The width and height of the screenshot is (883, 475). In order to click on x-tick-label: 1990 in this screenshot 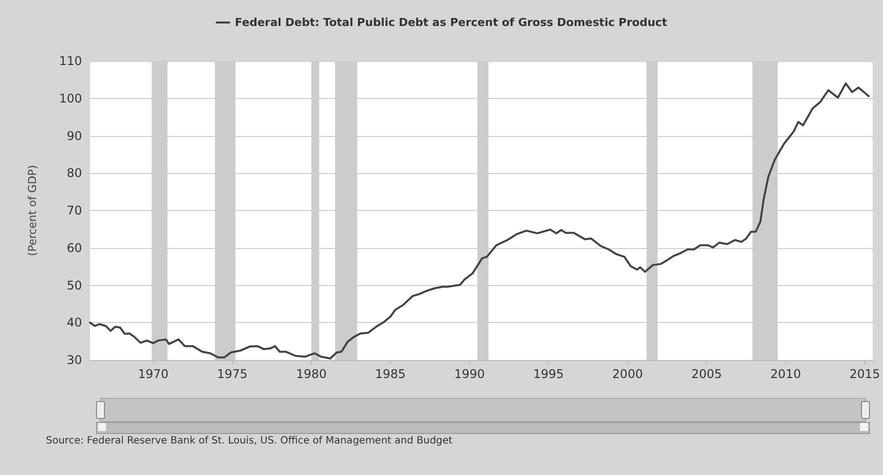, I will do `click(469, 374)`.